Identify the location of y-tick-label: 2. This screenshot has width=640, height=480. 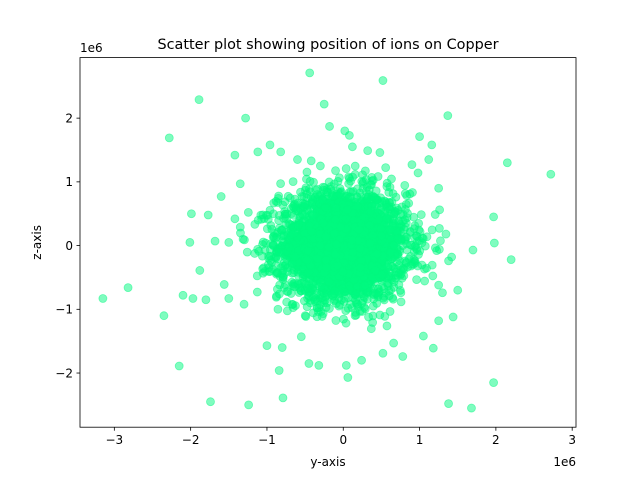
(69, 118).